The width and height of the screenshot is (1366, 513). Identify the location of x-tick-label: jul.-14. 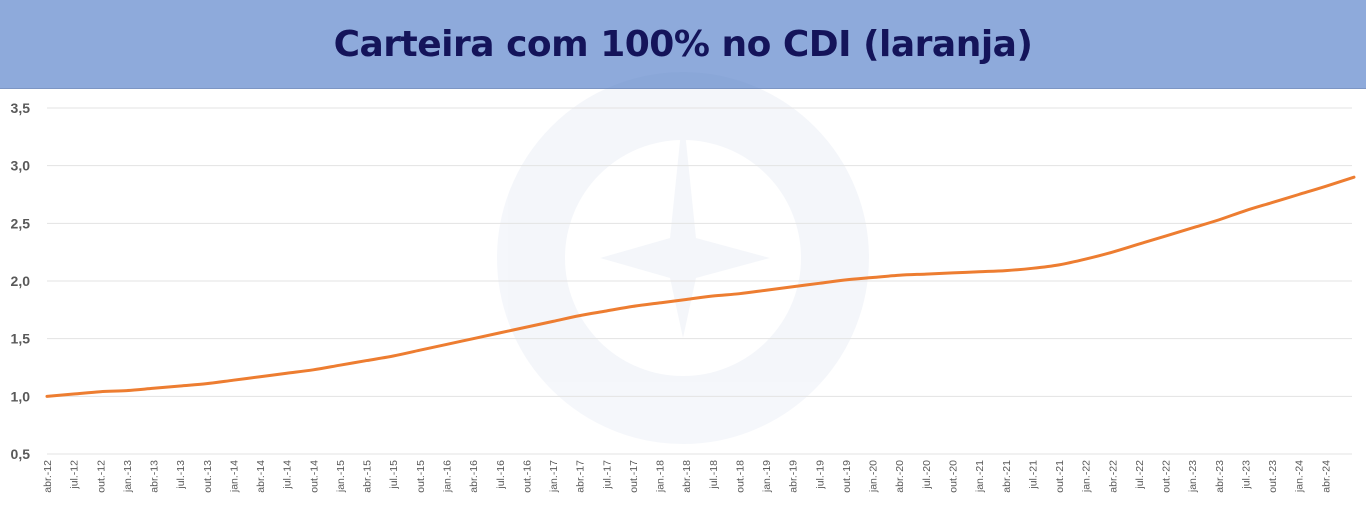
(288, 475).